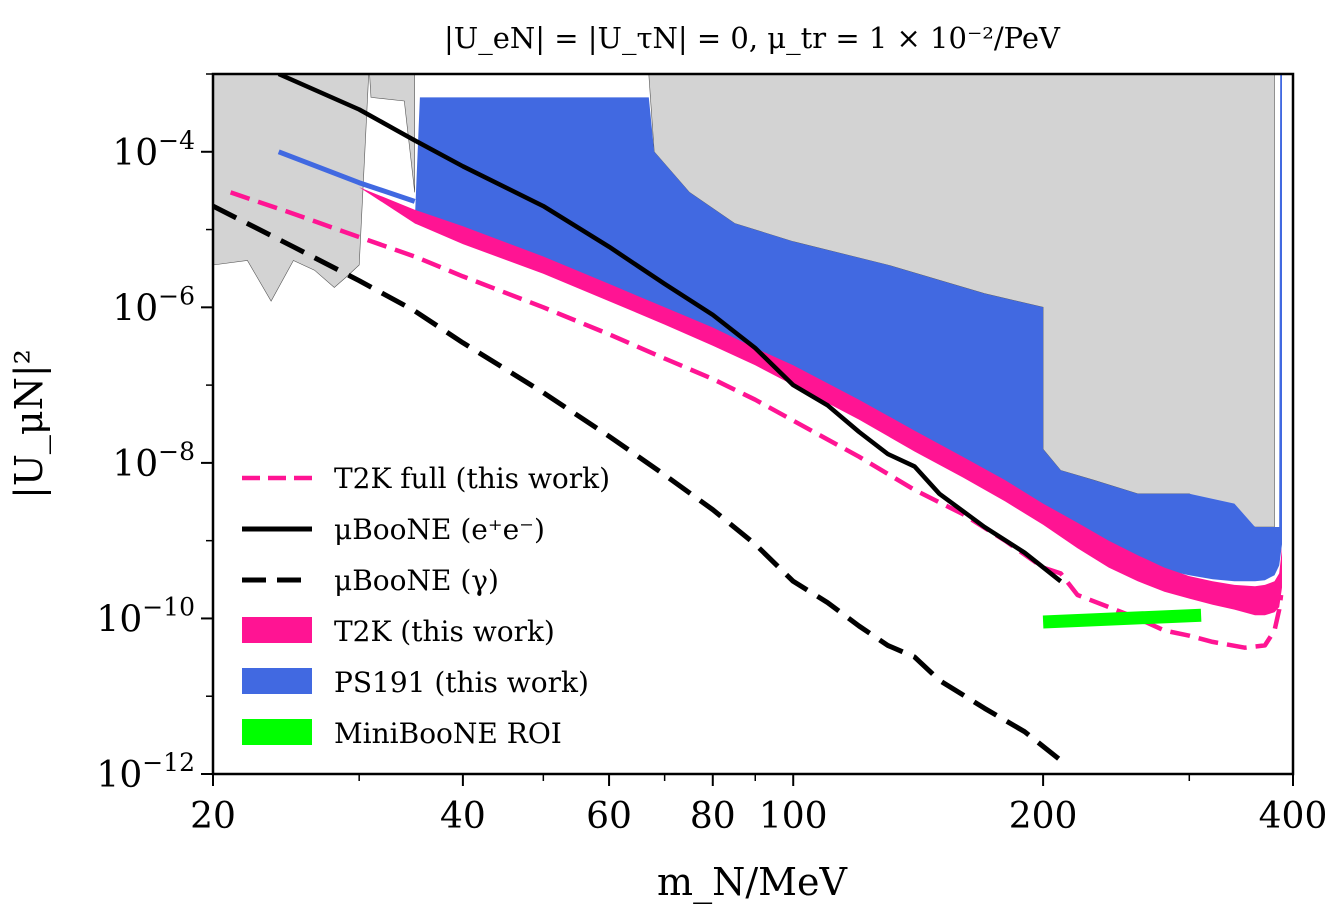 The image size is (1332, 921). What do you see at coordinates (168, 606) in the screenshot?
I see `y-tick-exponent: −10` at bounding box center [168, 606].